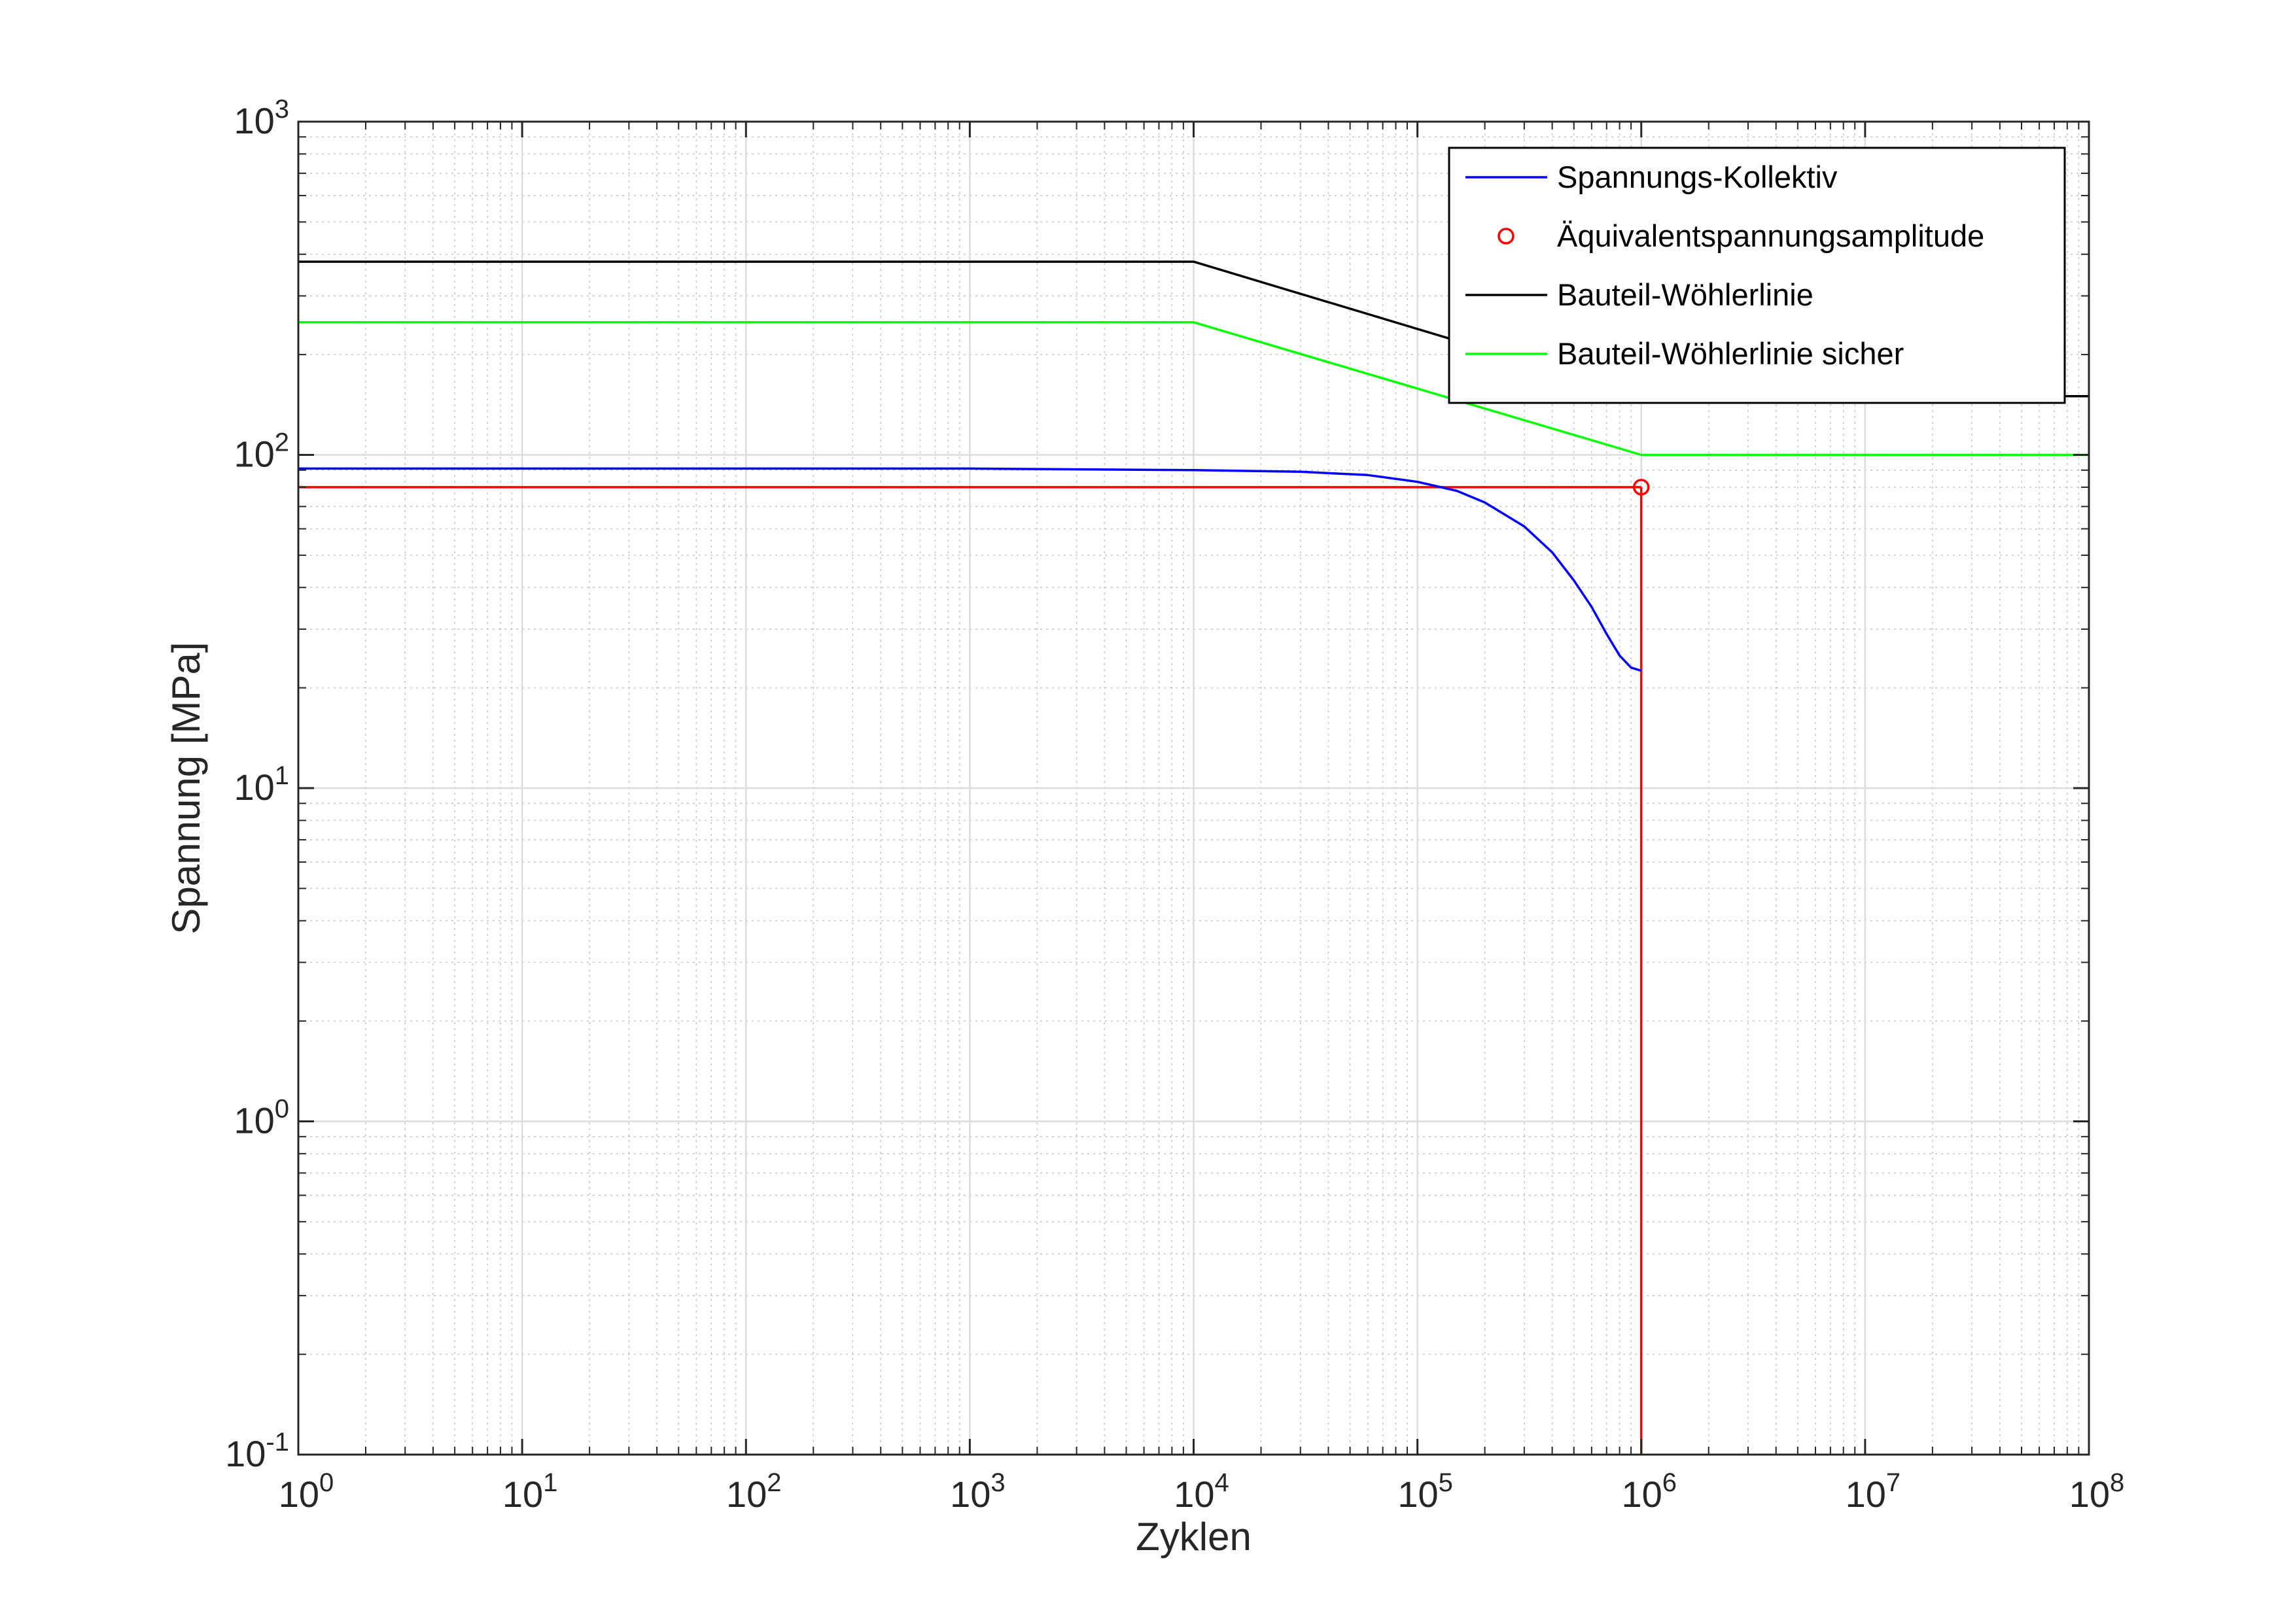 This screenshot has height=1624, width=2295. What do you see at coordinates (754, 1491) in the screenshot?
I see `x-tick-label: 10²` at bounding box center [754, 1491].